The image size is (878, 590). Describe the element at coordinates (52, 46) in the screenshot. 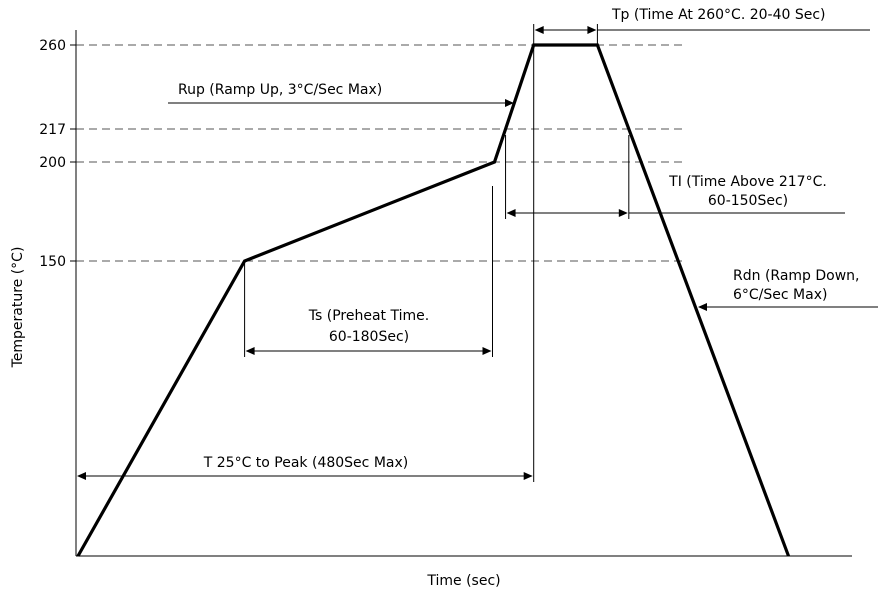

I see `y-tick-label-260: 260` at that location.